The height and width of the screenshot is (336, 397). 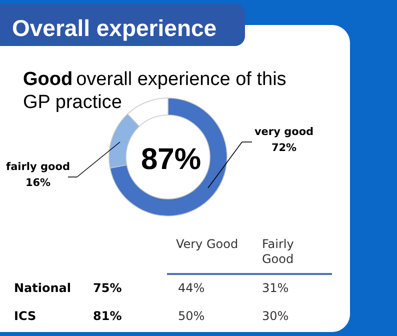 I want to click on text: ICS, so click(x=25, y=316).